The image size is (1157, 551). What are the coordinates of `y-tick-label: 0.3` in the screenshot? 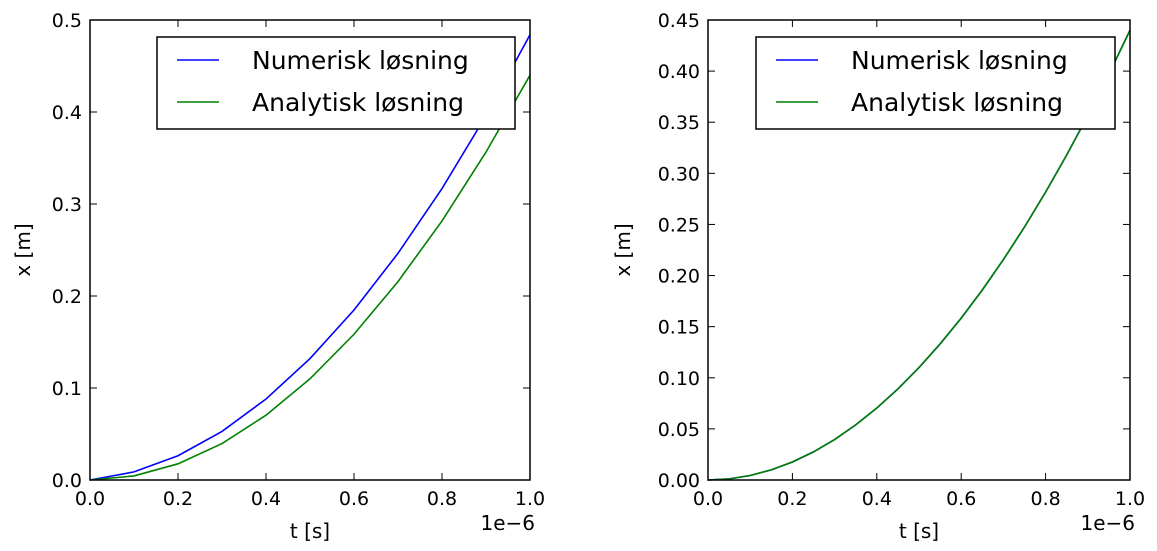 It's located at (67, 205).